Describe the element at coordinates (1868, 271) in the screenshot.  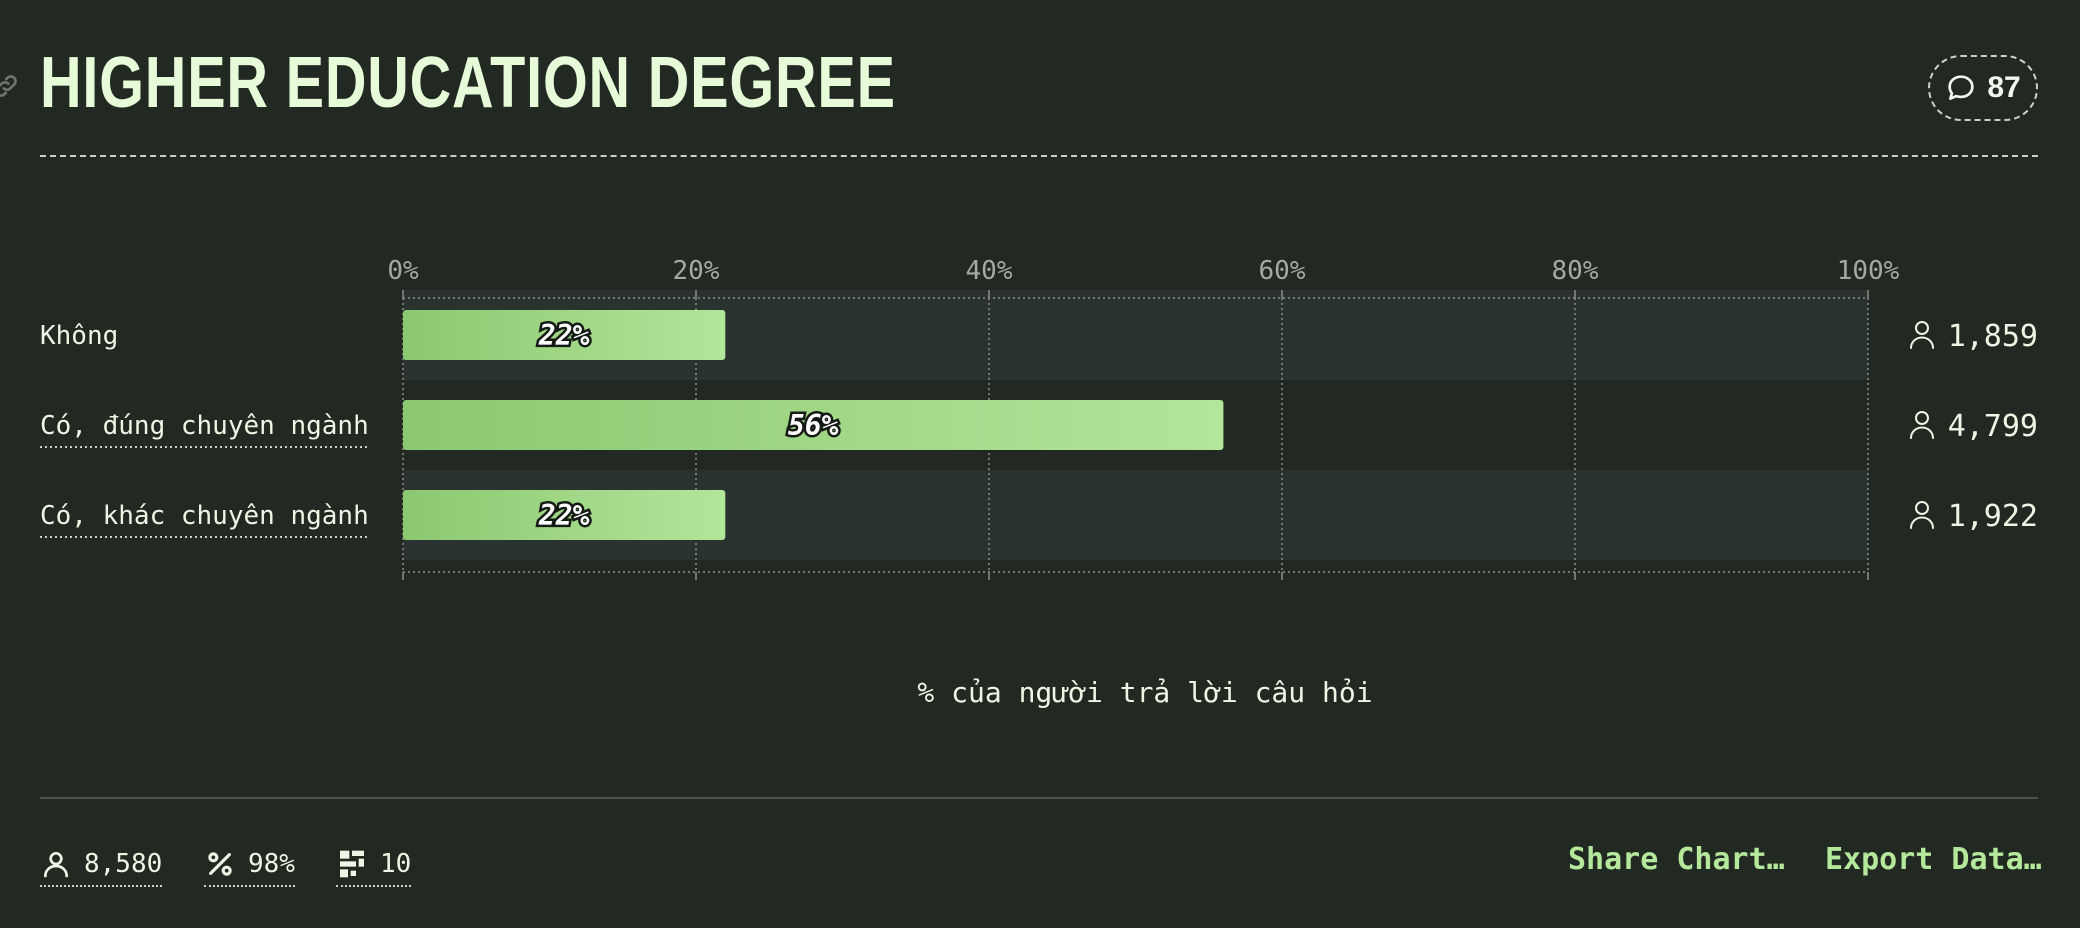
I see `tick-label-top: 100%` at that location.